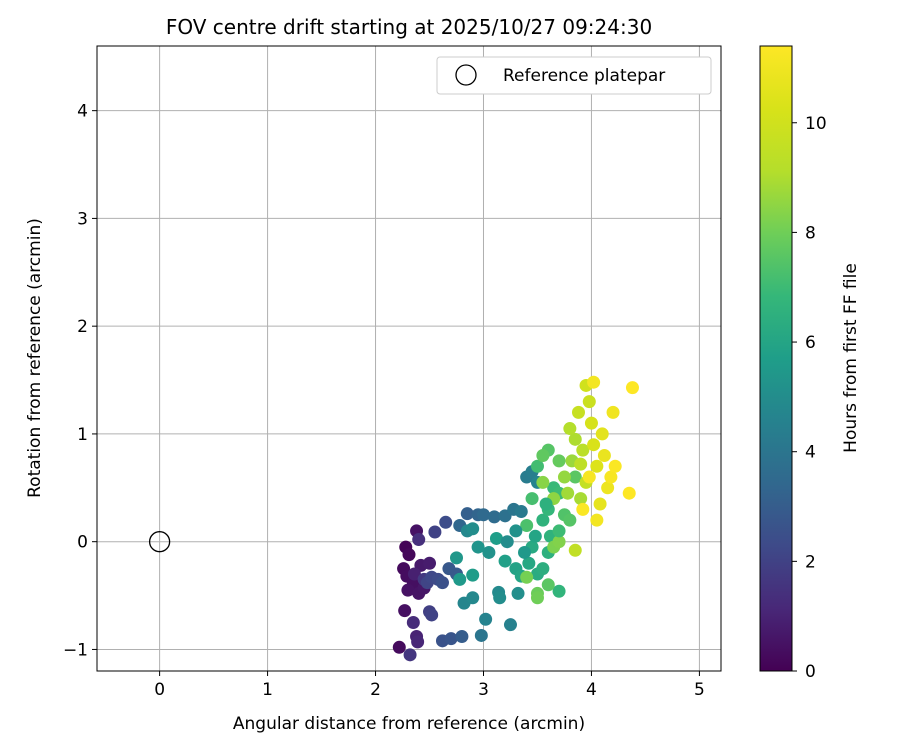 This screenshot has height=750, width=900. I want to click on x-axis-ticks: 0 1 2 3 4 5, so click(429, 685).